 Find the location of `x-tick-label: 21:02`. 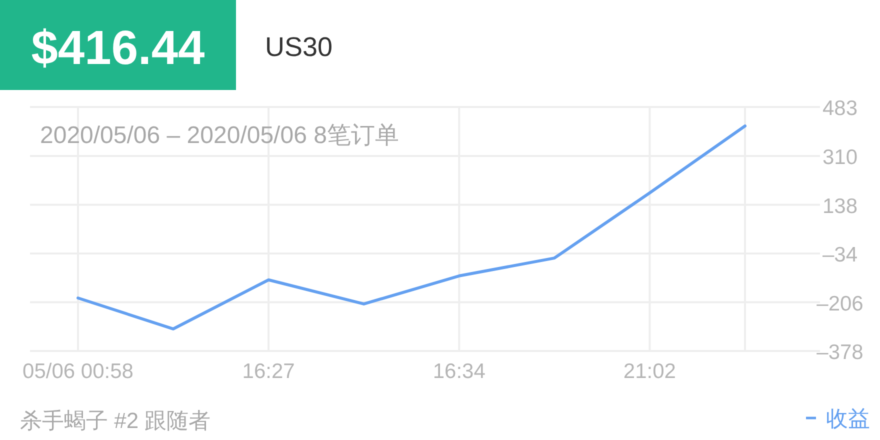

x-tick-label: 21:02 is located at coordinates (649, 371).